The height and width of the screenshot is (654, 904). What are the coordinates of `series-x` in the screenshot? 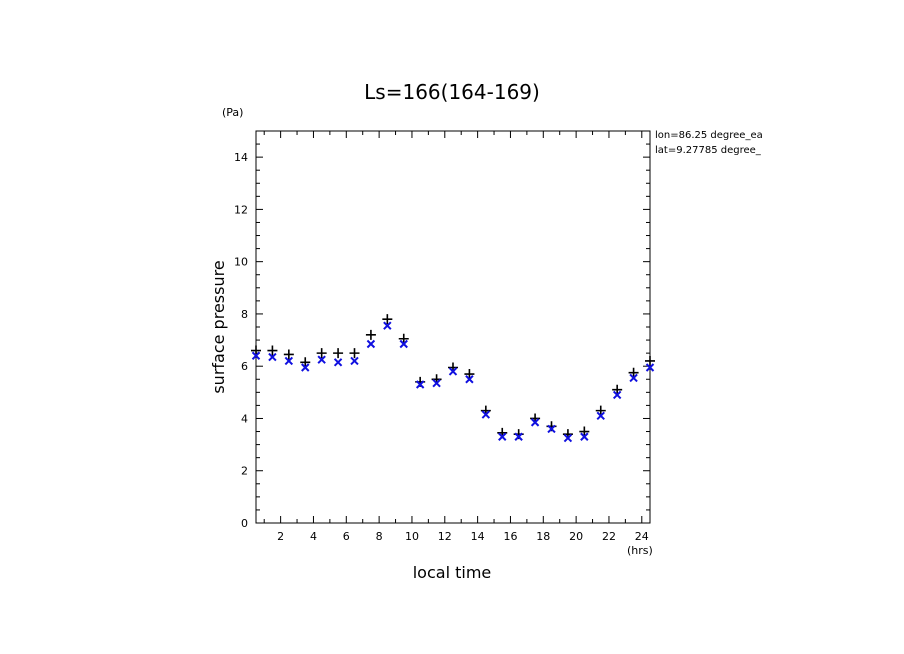 It's located at (453, 382).